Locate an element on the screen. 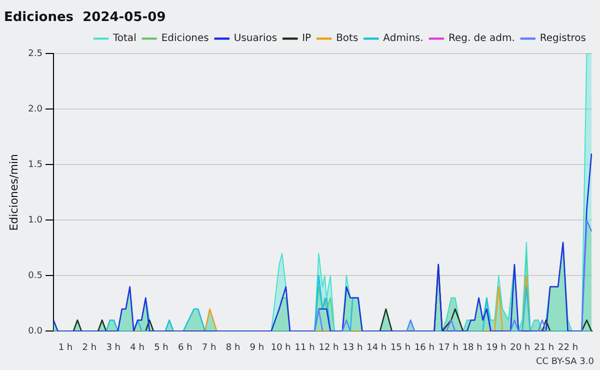  x-tick-label: 7 h is located at coordinates (209, 347).